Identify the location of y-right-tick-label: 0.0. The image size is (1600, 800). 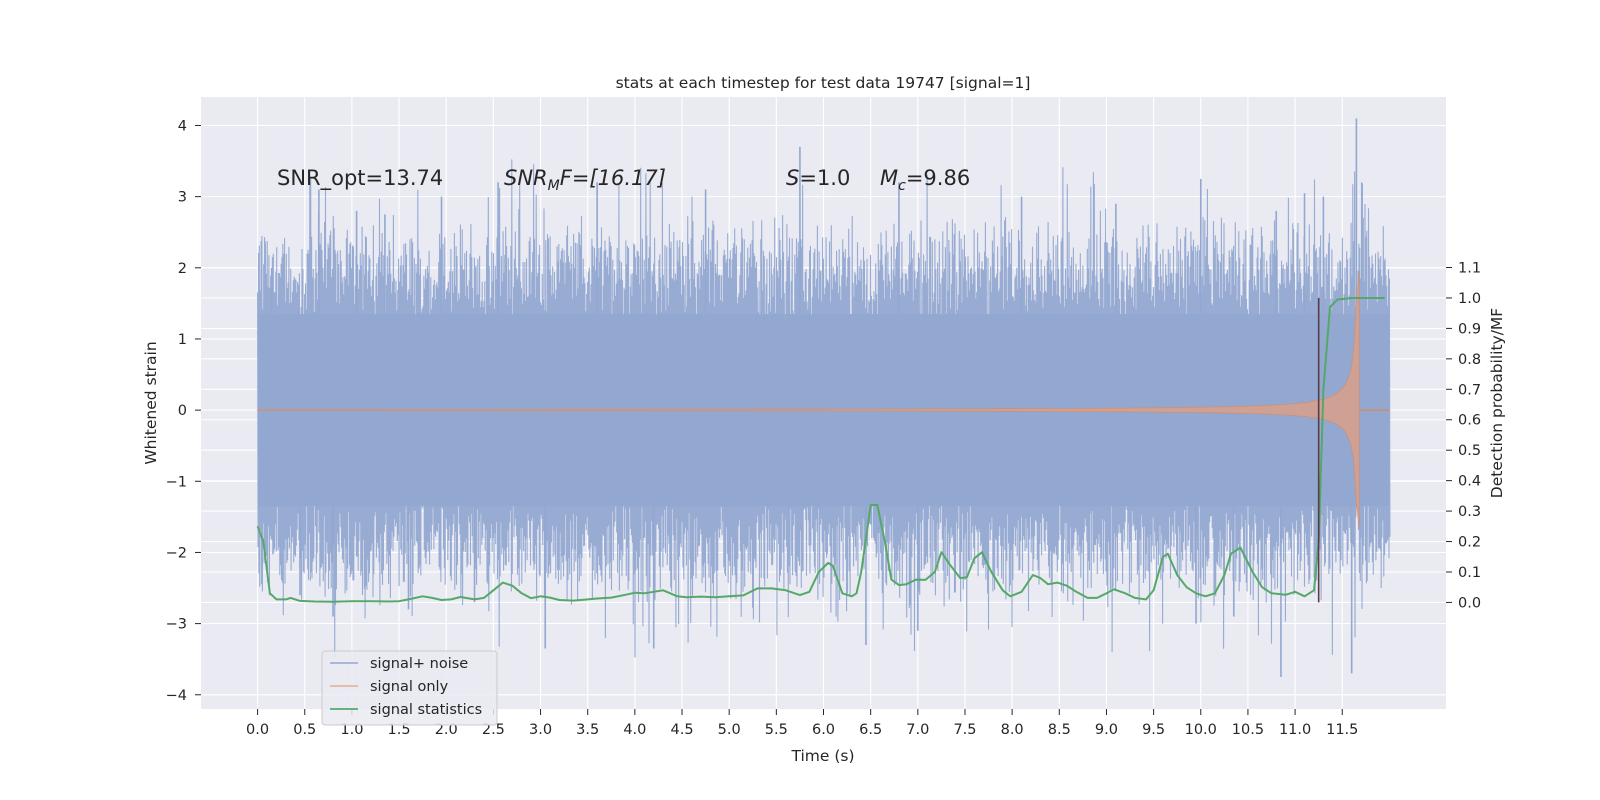
(1469, 603).